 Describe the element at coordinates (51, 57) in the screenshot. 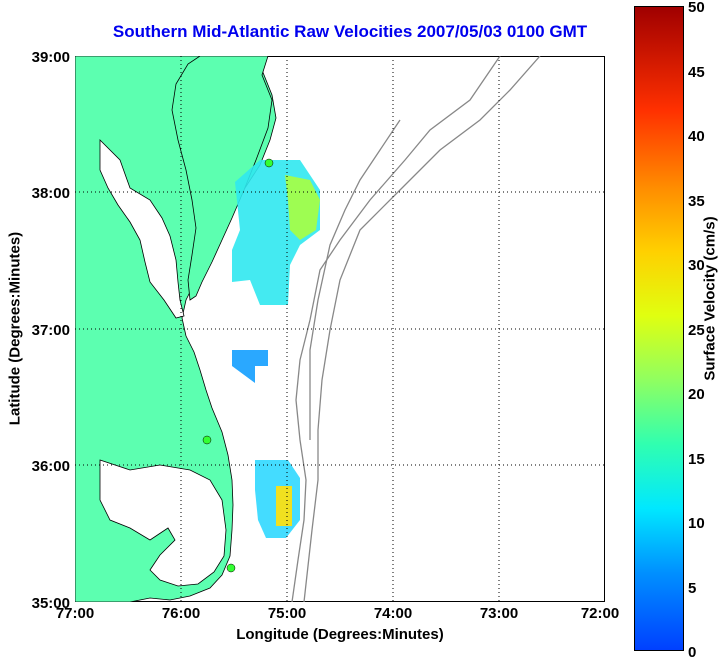

I see `y-tick-label: 39:00` at that location.